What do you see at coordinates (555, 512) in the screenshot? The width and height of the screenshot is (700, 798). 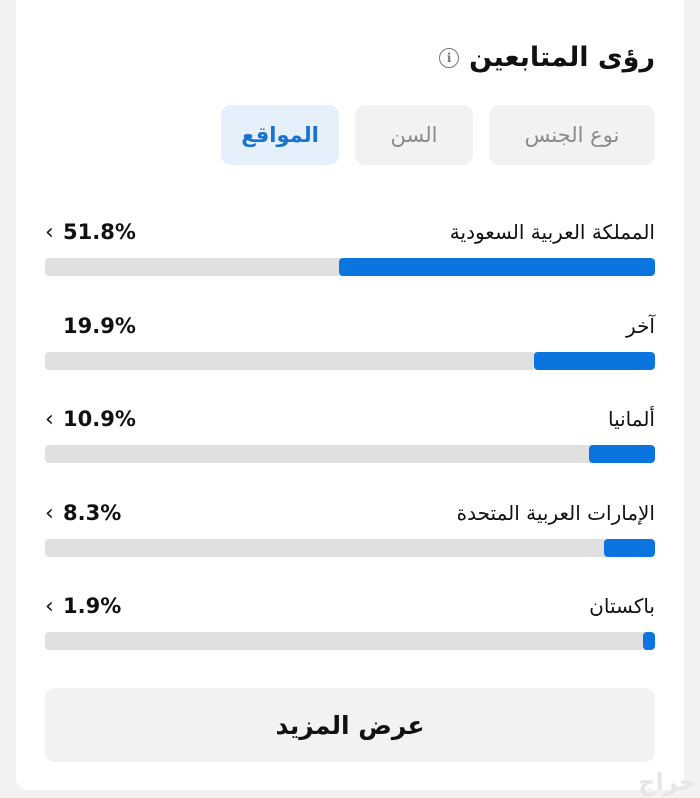 I see `location-label: الإمارات العربية المتحدة` at bounding box center [555, 512].